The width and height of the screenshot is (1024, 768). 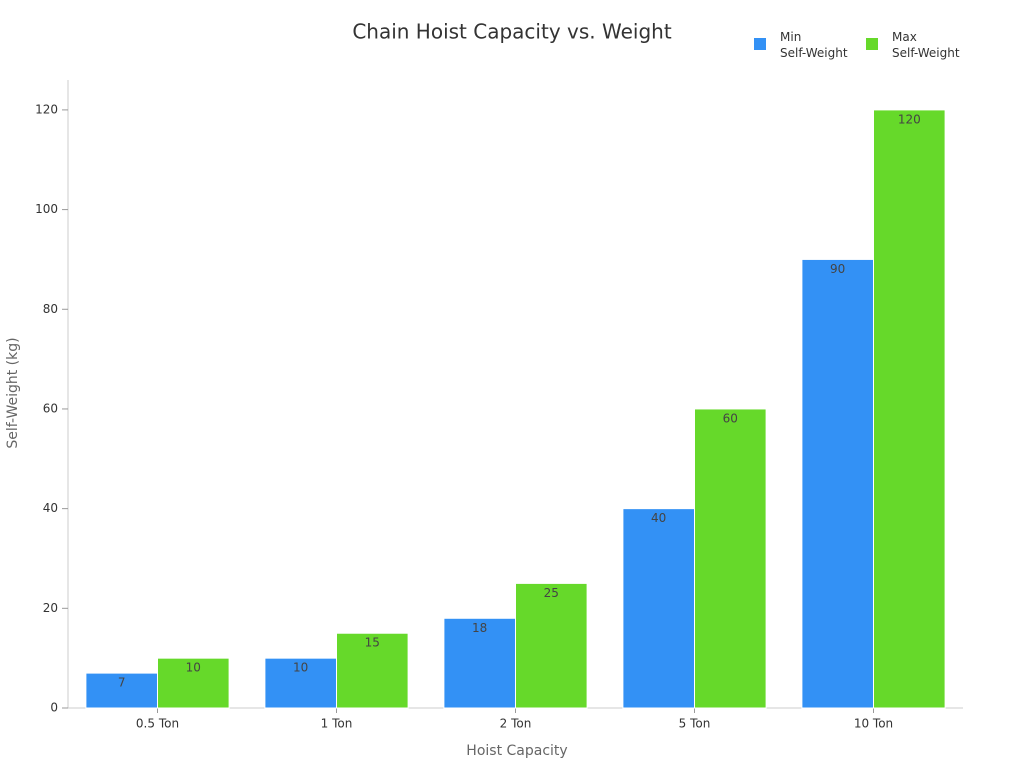 What do you see at coordinates (50, 309) in the screenshot?
I see `y-tick-label: 80` at bounding box center [50, 309].